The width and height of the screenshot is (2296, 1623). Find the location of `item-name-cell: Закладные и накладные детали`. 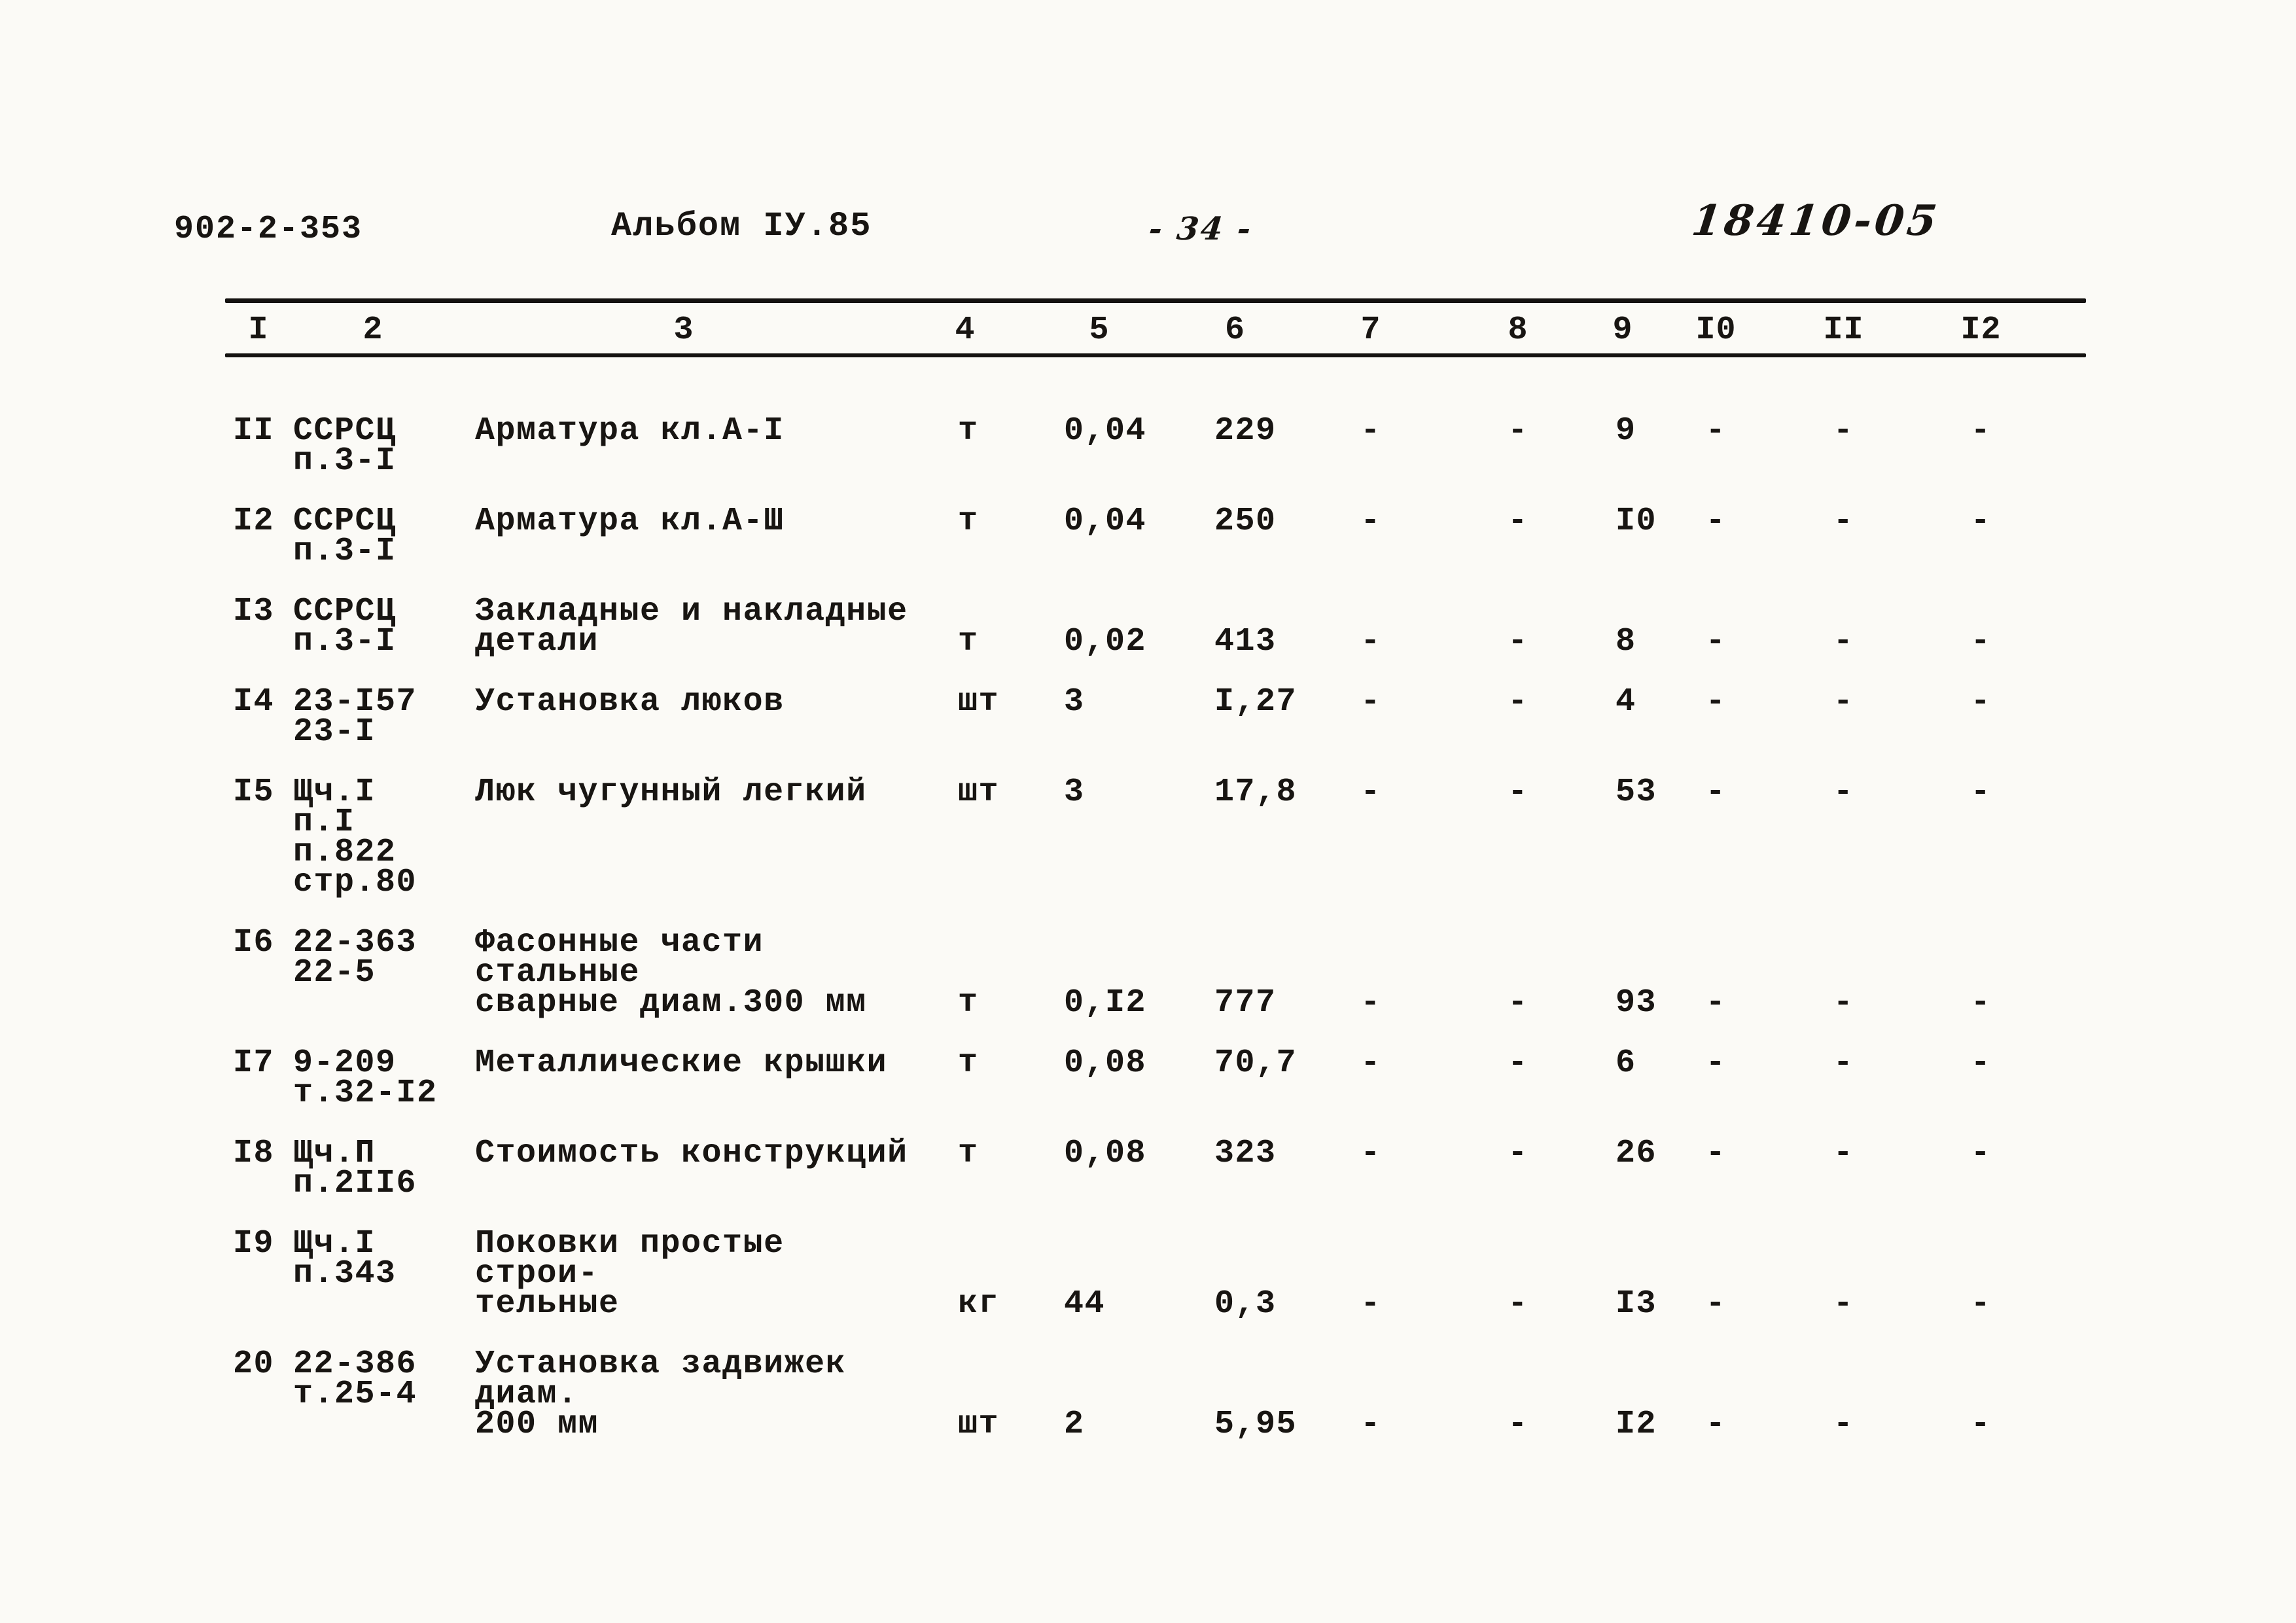

item-name-cell: Закладные и накладные детали is located at coordinates (691, 626).